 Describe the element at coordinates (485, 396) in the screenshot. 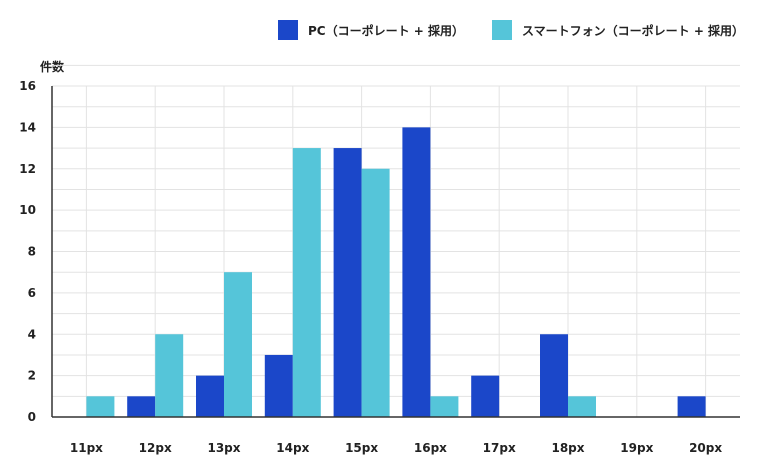

I see `bar-pc-17px` at that location.